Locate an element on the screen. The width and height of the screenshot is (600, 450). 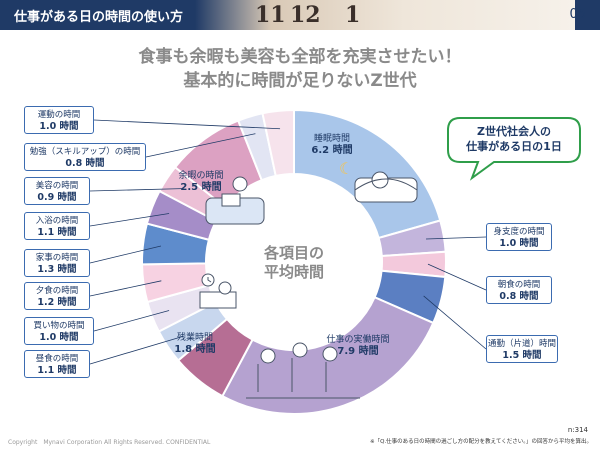
box-commute: 通勤（片道）時間 1.5 時間 is located at coordinates (522, 349).